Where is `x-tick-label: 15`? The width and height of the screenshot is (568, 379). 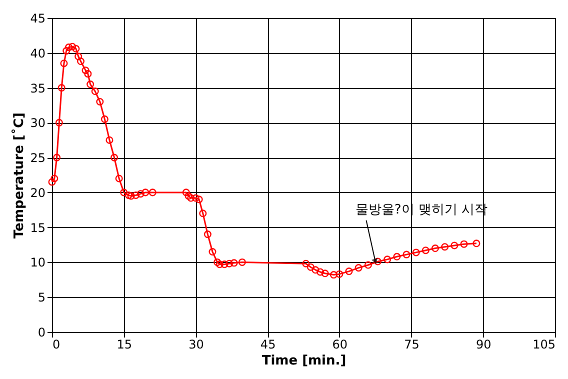
x-tick-label: 15 is located at coordinates (124, 345).